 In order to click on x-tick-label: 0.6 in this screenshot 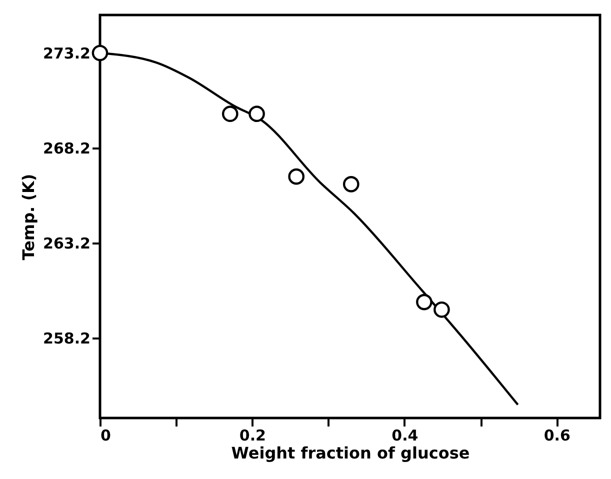, I will do `click(557, 435)`.